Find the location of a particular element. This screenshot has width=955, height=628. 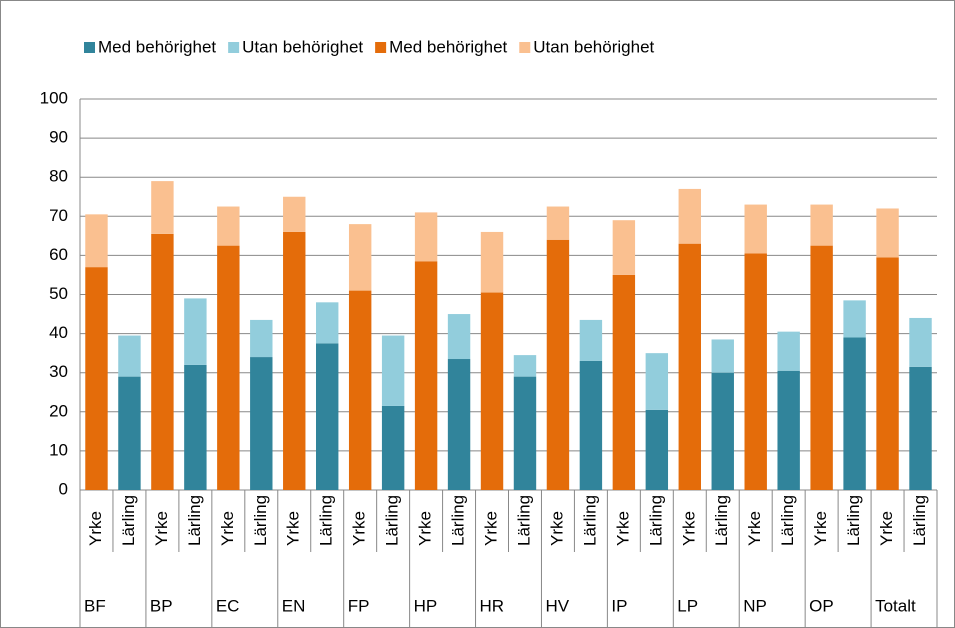

group-label: HV is located at coordinates (557, 605).